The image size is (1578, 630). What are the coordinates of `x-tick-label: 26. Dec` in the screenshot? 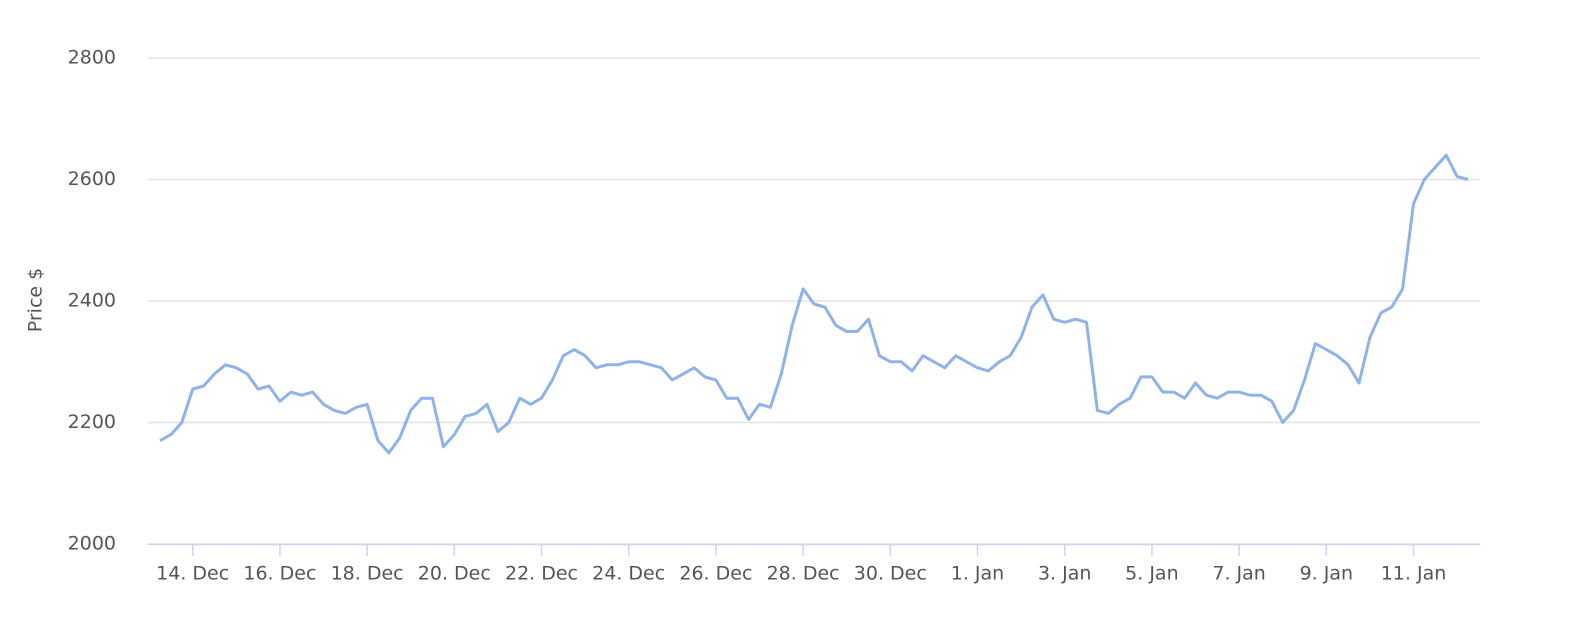 It's located at (715, 574).